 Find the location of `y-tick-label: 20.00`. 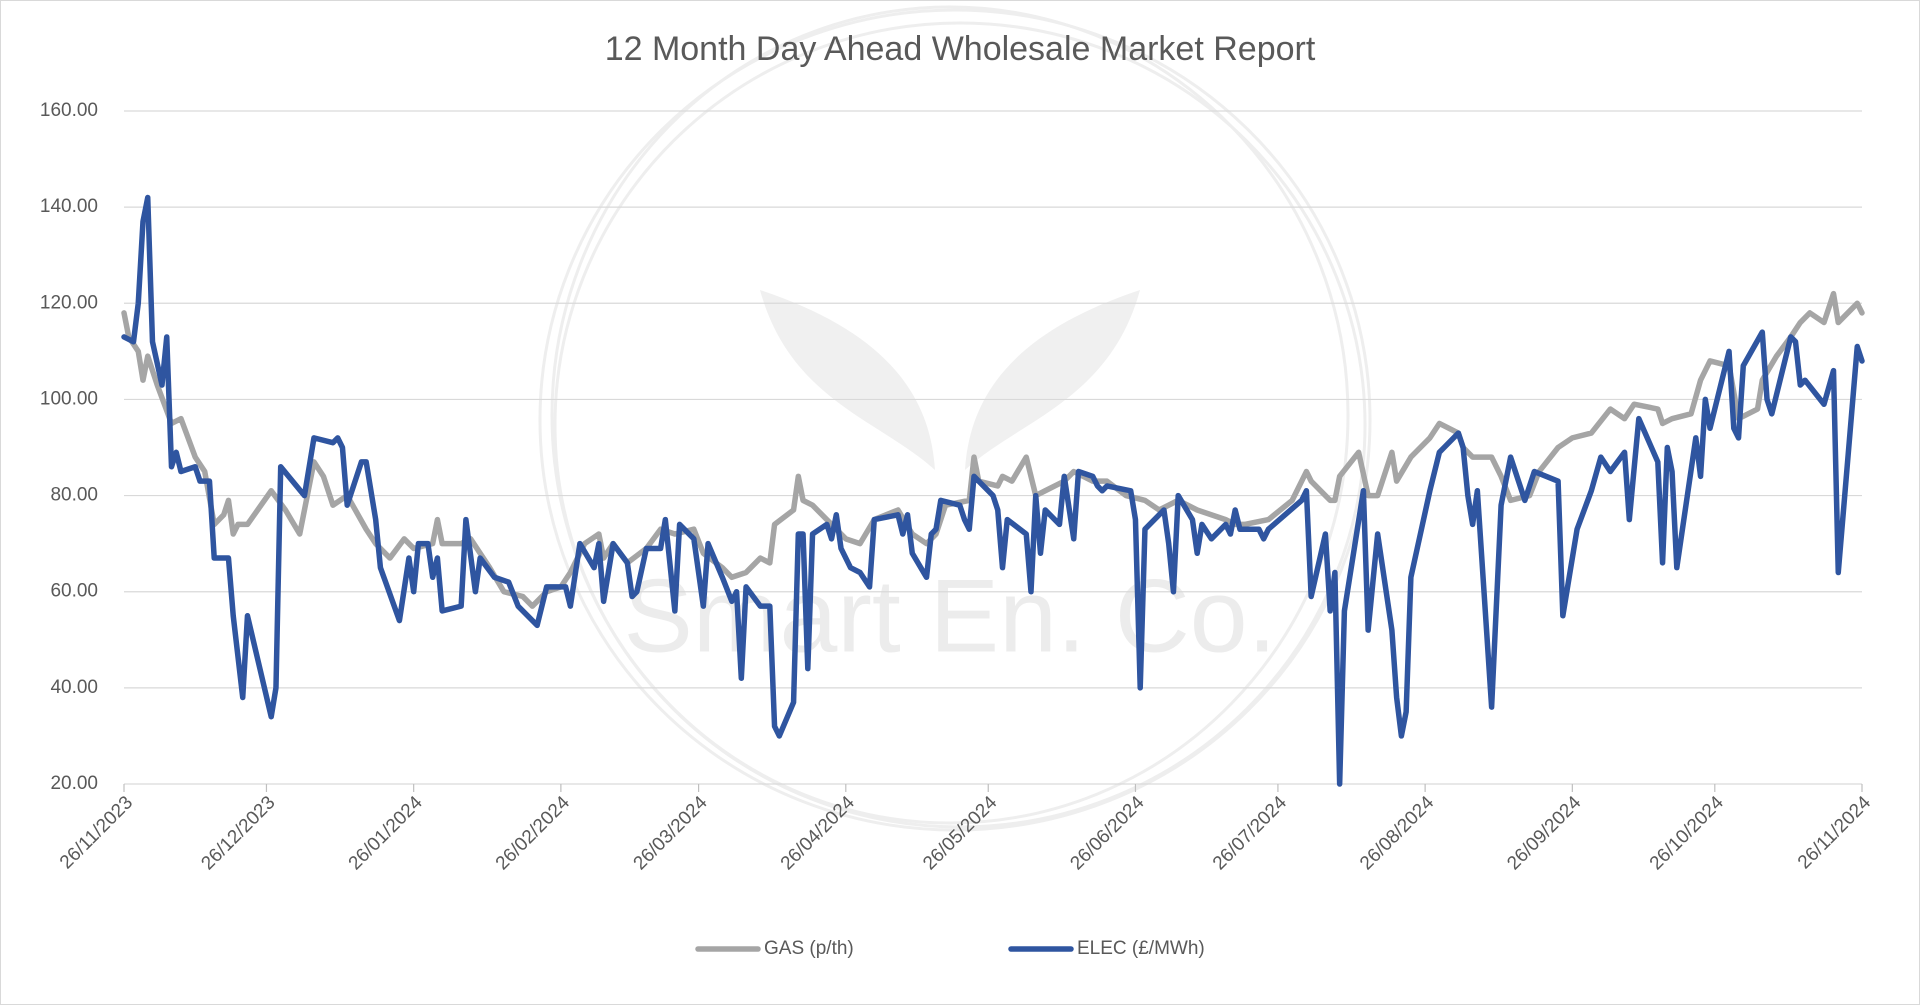

y-tick-label: 20.00 is located at coordinates (74, 783).